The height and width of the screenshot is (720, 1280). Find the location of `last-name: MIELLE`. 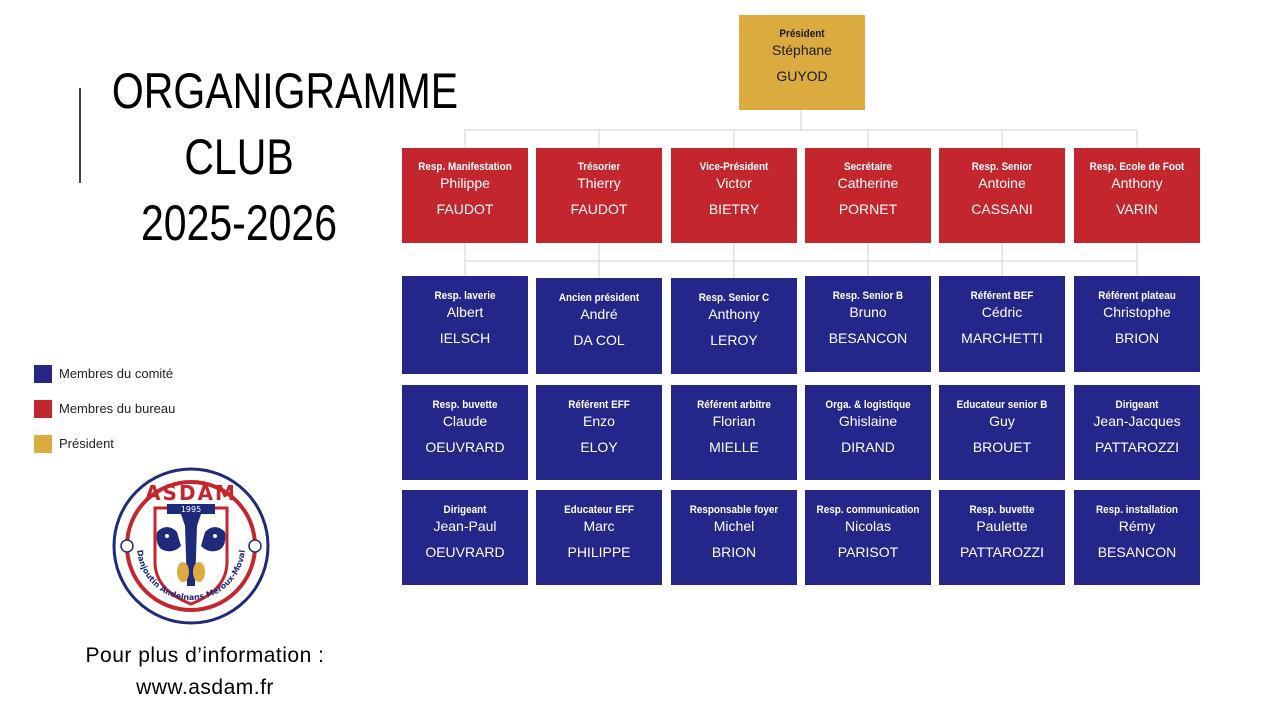

last-name: MIELLE is located at coordinates (734, 447).